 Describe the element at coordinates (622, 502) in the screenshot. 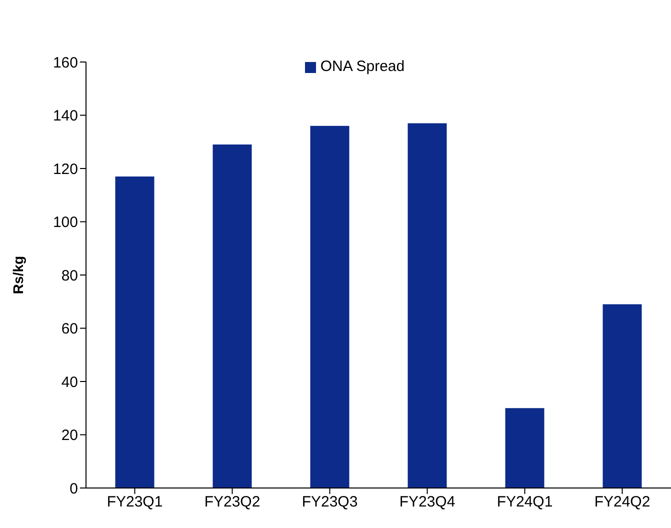

I see `x-tick-label: FY24Q2` at that location.